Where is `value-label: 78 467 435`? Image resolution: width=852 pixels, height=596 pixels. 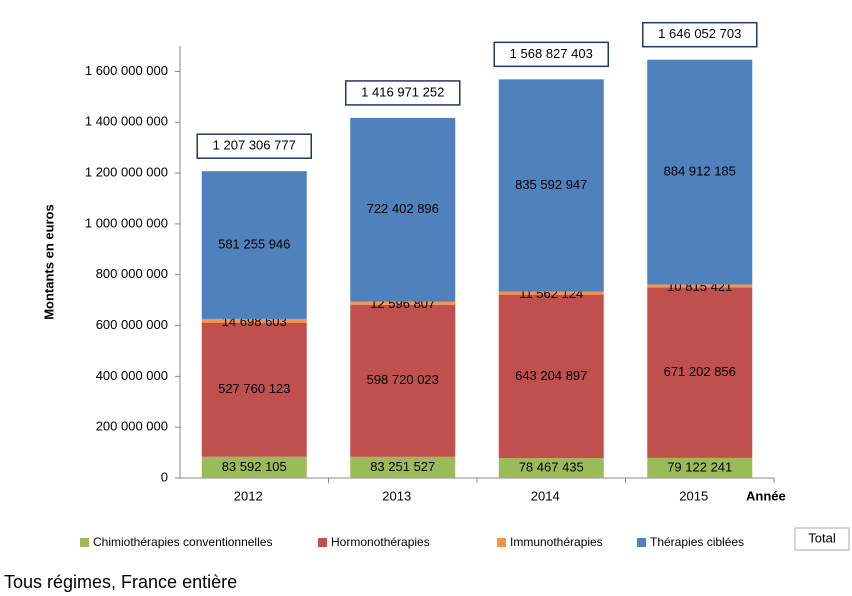 value-label: 78 467 435 is located at coordinates (551, 466).